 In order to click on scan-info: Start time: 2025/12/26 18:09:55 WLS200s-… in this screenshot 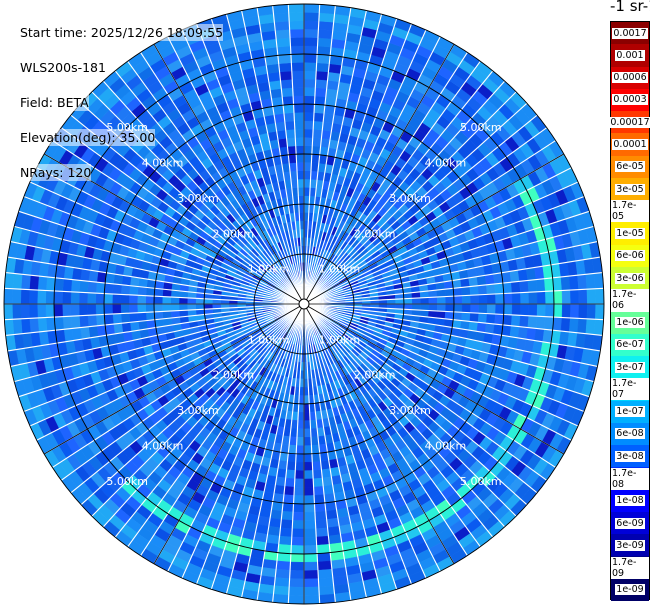, I will do `click(118, 93)`.